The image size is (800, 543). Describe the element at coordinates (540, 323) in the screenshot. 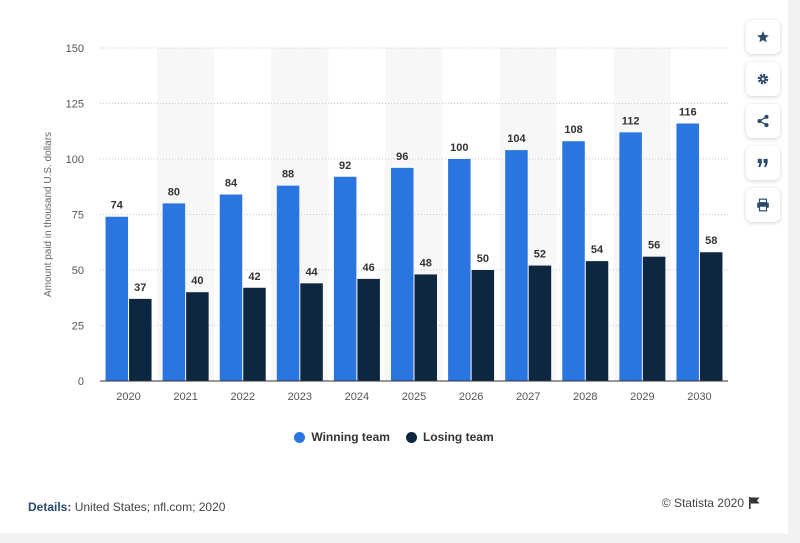

I see `bar-losing-2027` at that location.